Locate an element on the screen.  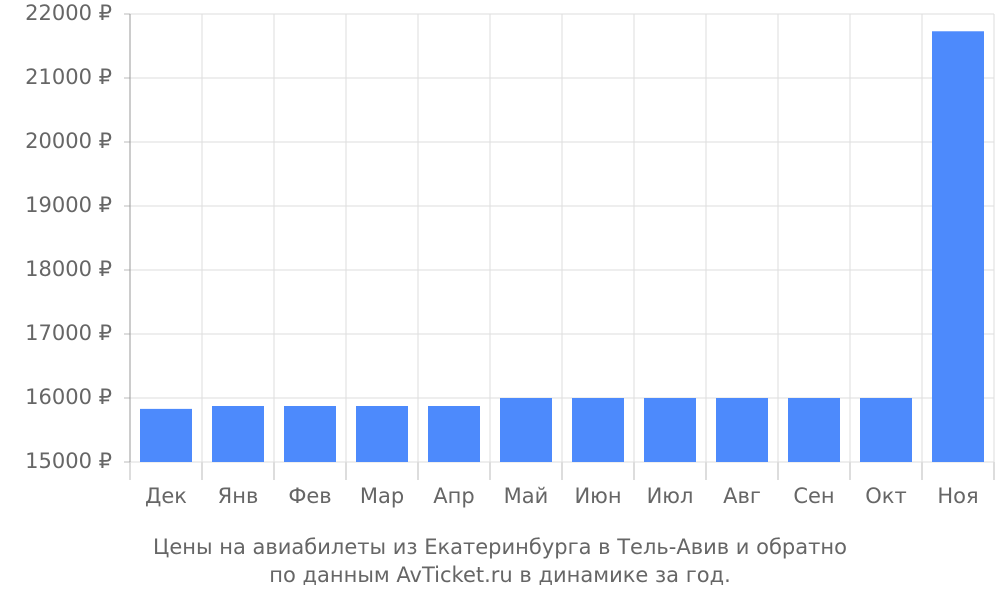
x-tick-label: Авг is located at coordinates (742, 496).